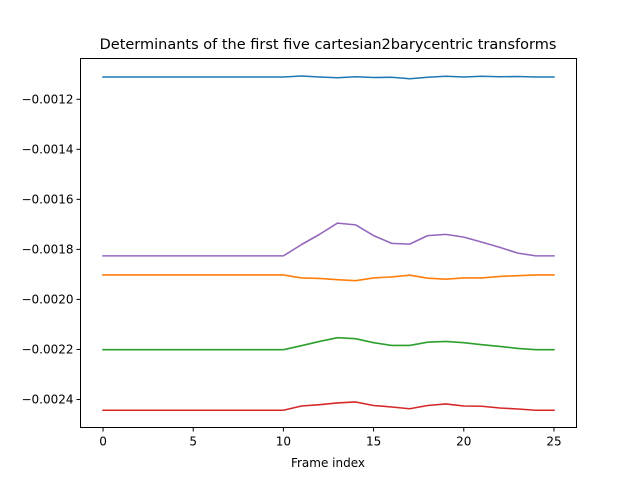 This screenshot has height=480, width=640. What do you see at coordinates (47, 249) in the screenshot?
I see `y-tick-label: −0.0018` at bounding box center [47, 249].